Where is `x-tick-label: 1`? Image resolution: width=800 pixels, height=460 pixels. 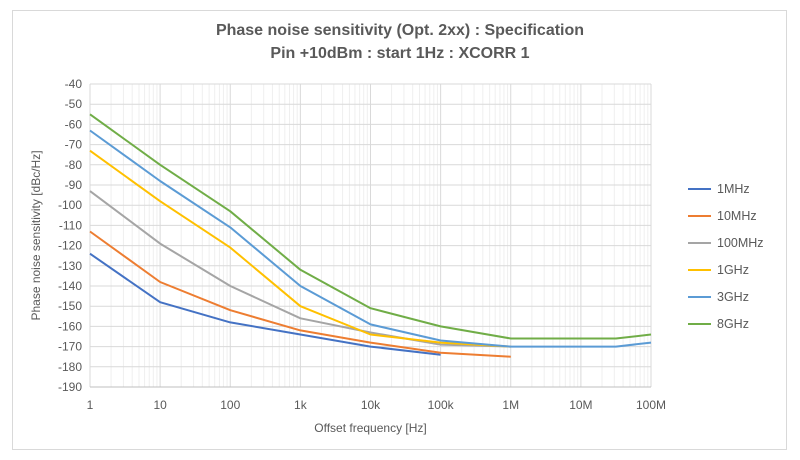 x-tick-label: 1 is located at coordinates (90, 405).